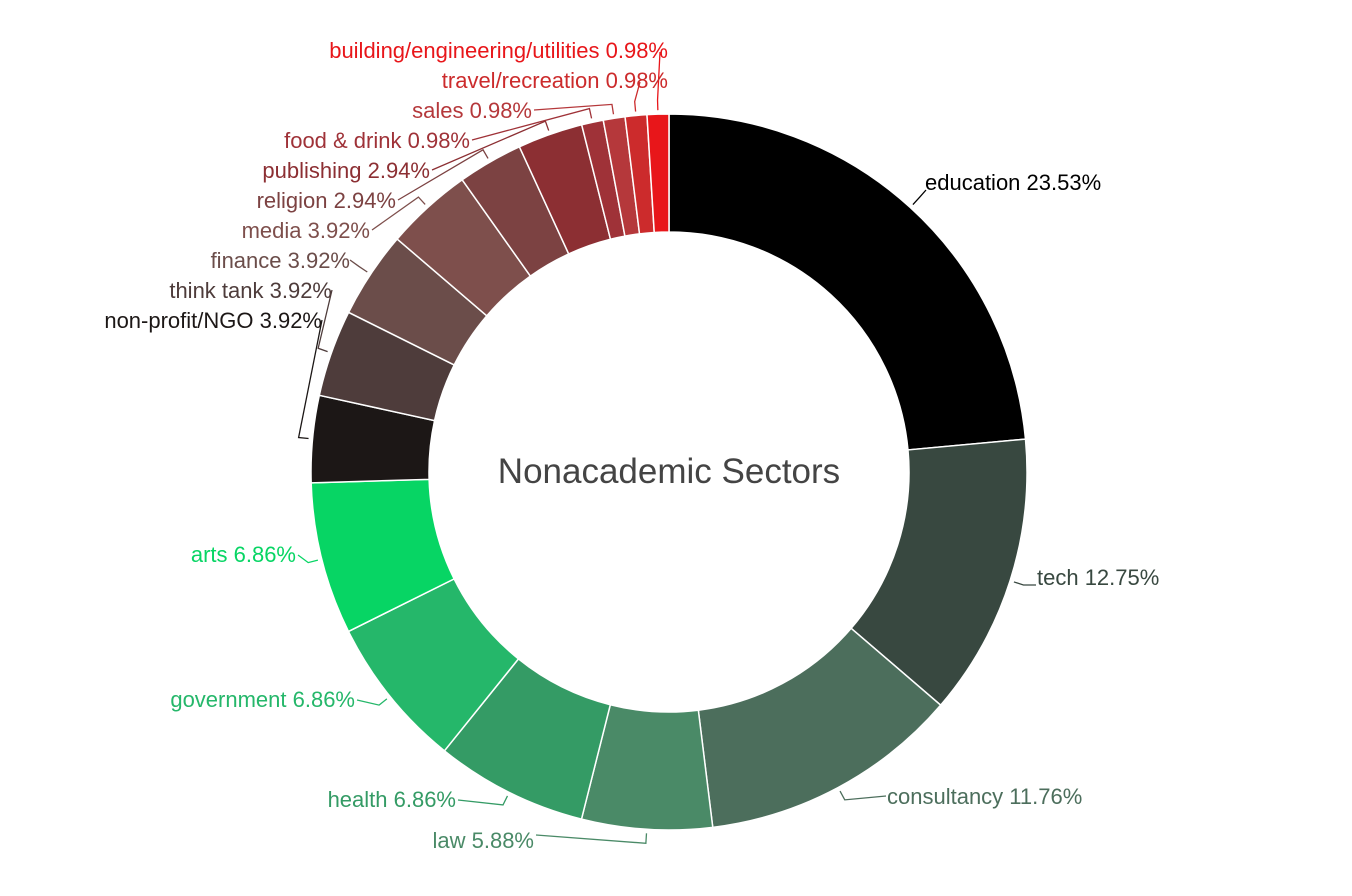  Describe the element at coordinates (984, 796) in the screenshot. I see `slice-label-consultancy: consultancy 11.76%` at that location.